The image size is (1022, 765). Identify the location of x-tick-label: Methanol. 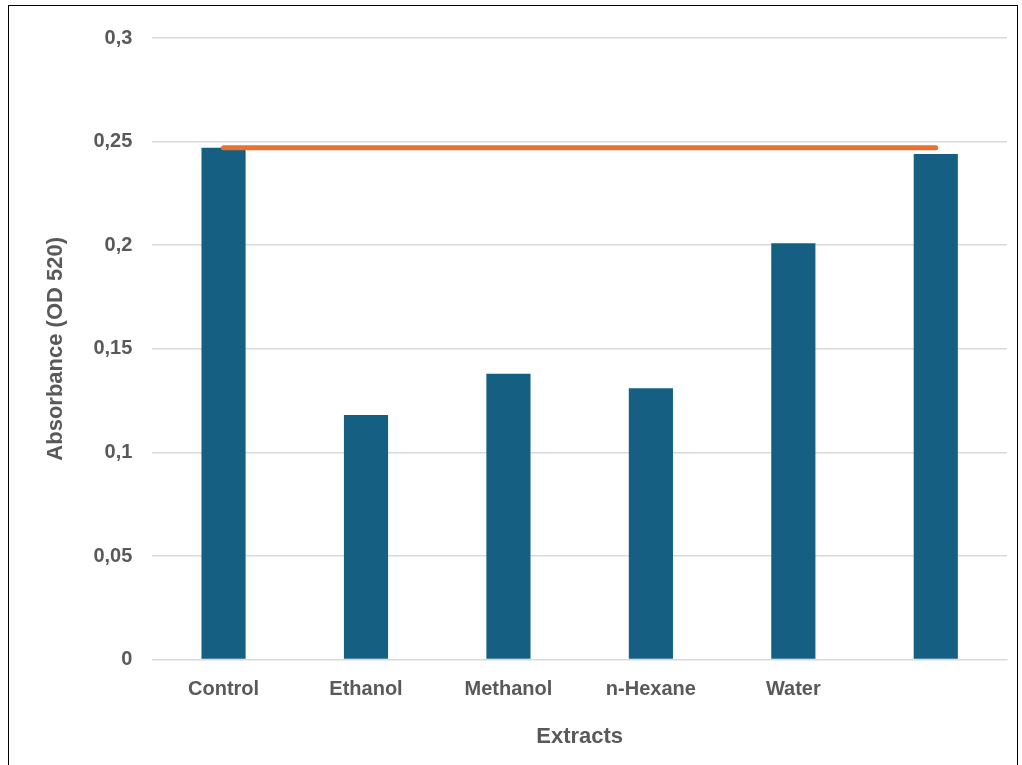
(508, 688).